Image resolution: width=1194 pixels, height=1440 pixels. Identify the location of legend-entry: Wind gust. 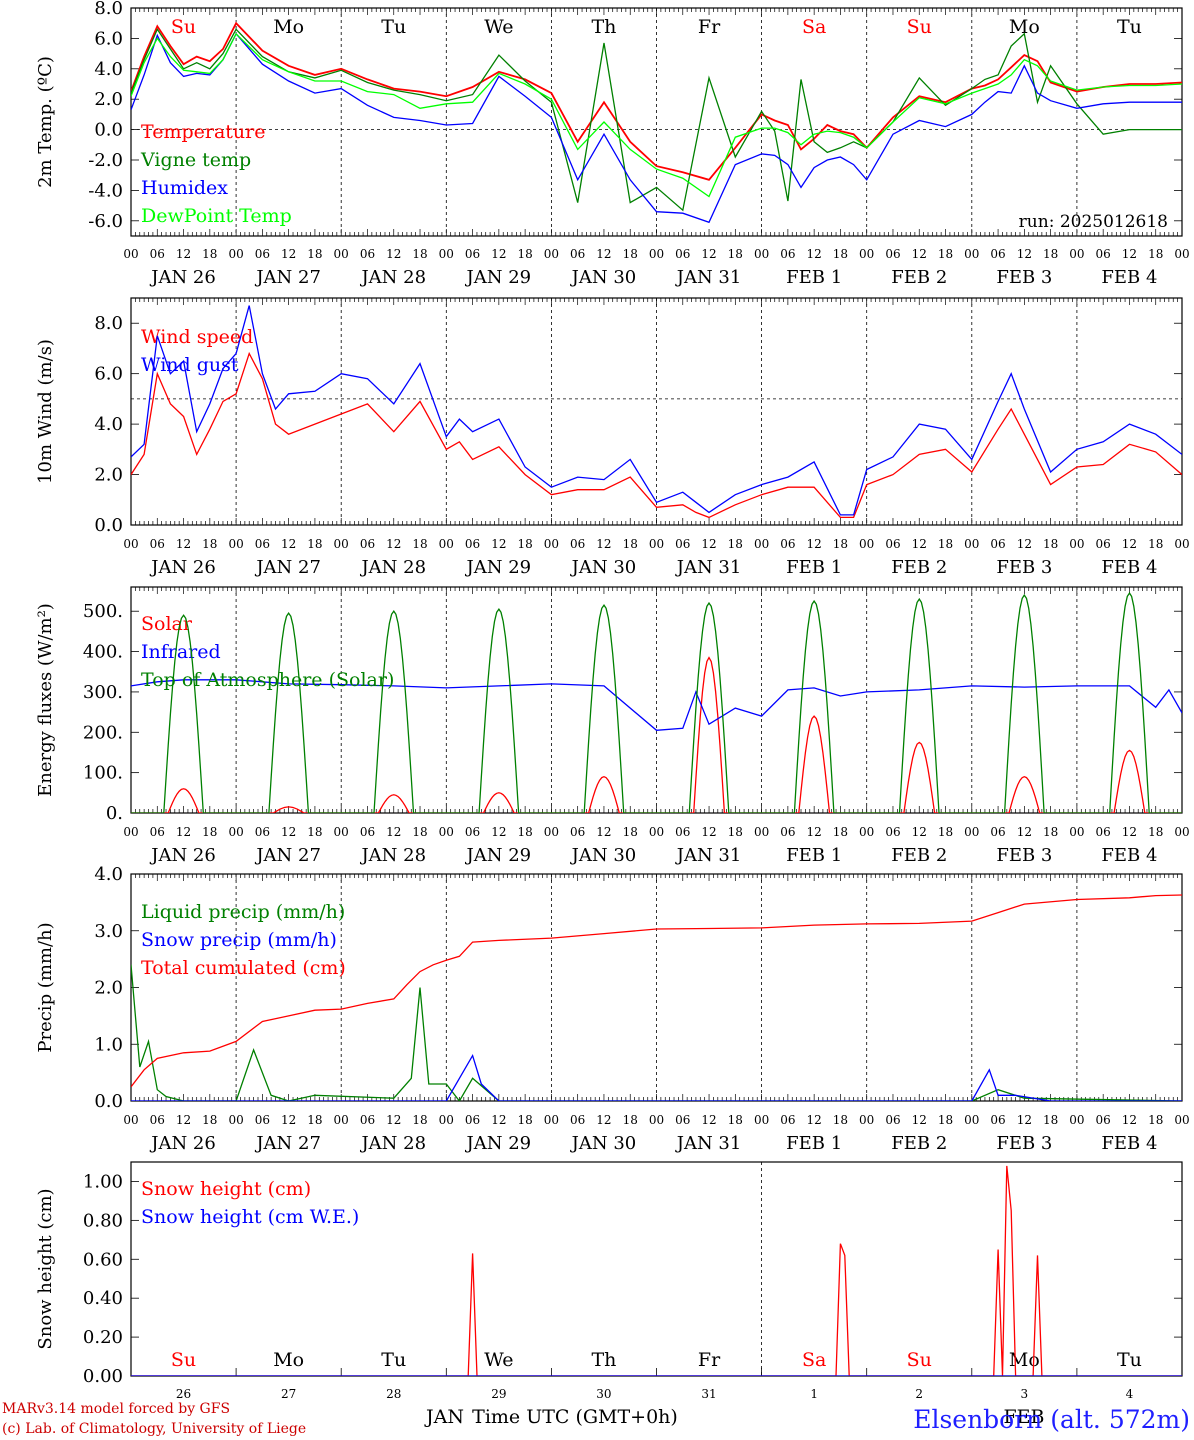
(190, 365).